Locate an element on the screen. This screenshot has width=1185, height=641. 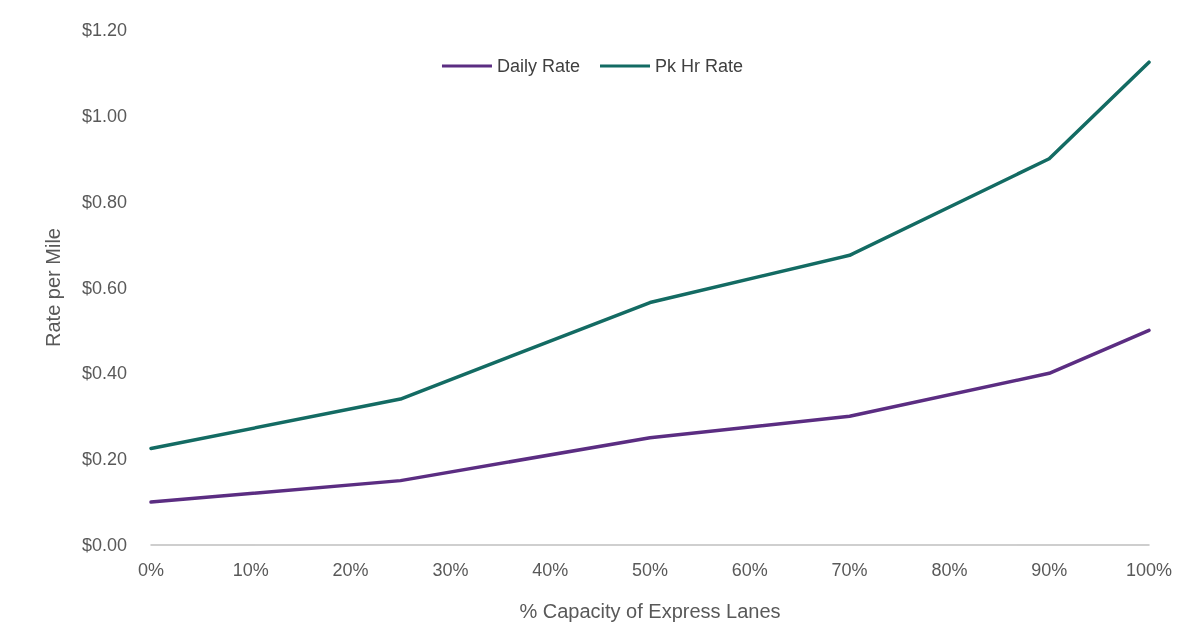
y-tick-label: $1.20 is located at coordinates (104, 30).